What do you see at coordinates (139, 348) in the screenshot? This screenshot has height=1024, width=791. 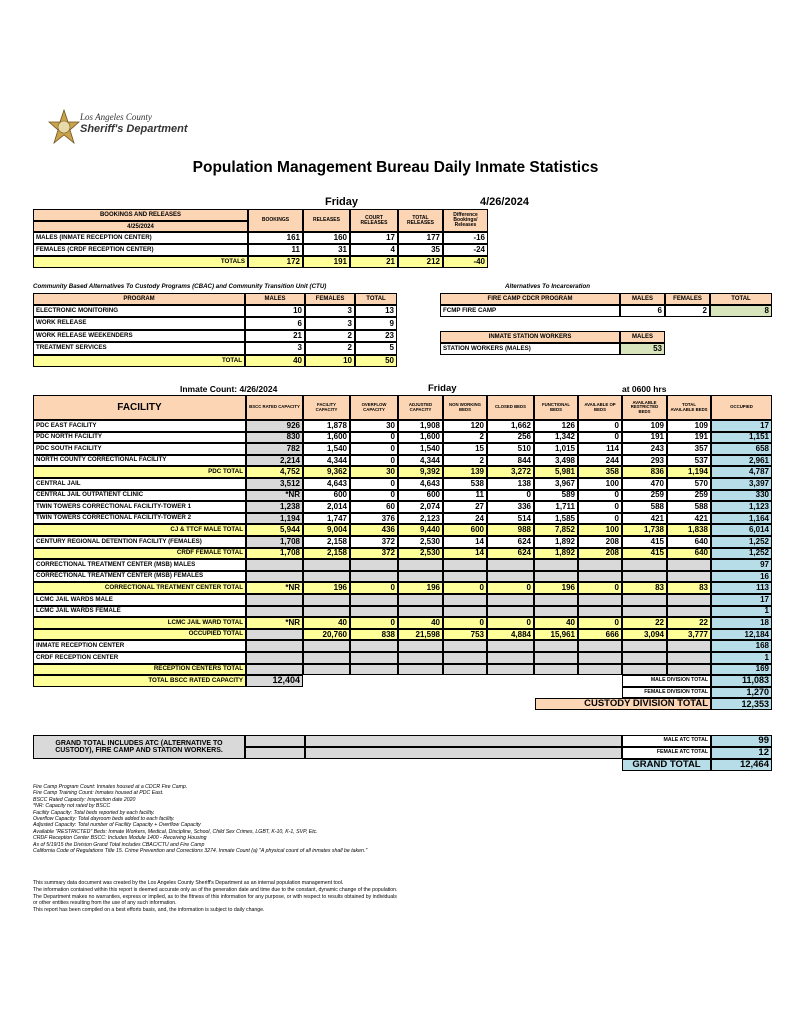 I see `row-label: TREATMENT SERVICES` at bounding box center [139, 348].